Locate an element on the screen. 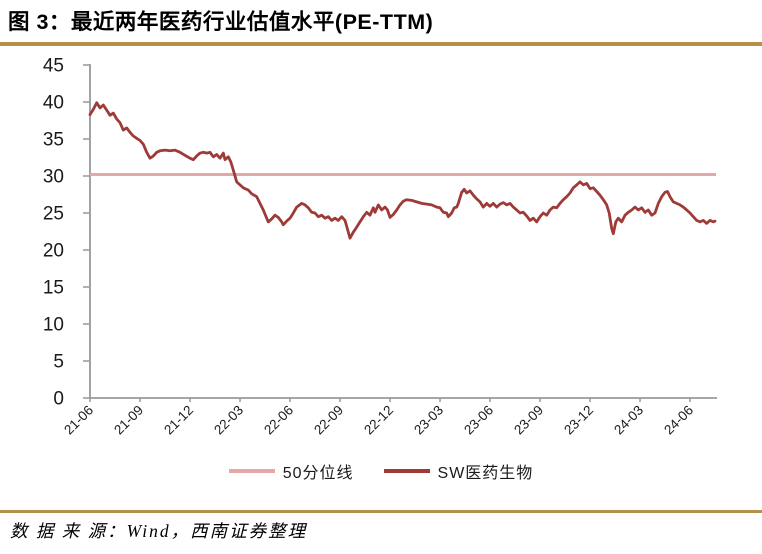 Image resolution: width=762 pixels, height=554 pixels. title-rule is located at coordinates (381, 44).